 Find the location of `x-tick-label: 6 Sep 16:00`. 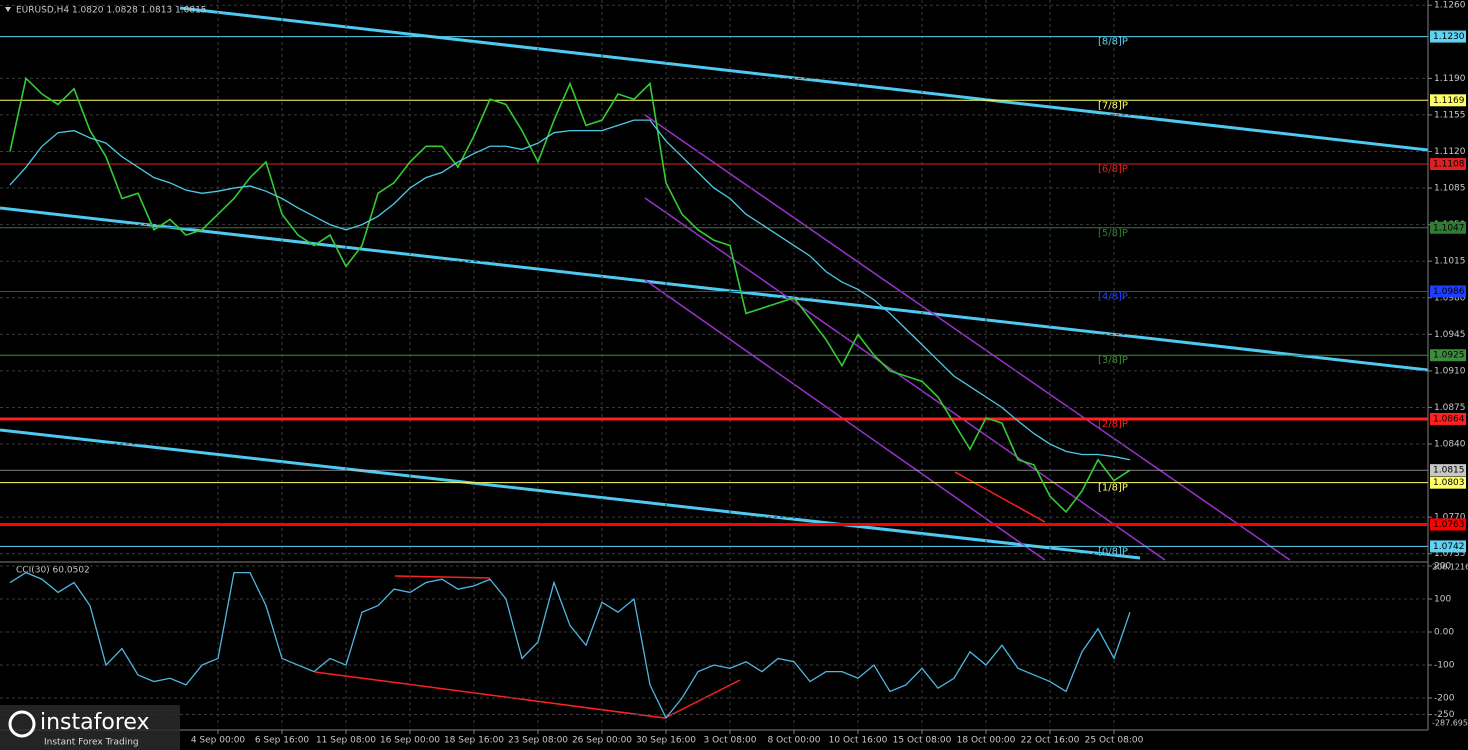

x-tick-label: 6 Sep 16:00 is located at coordinates (282, 741).